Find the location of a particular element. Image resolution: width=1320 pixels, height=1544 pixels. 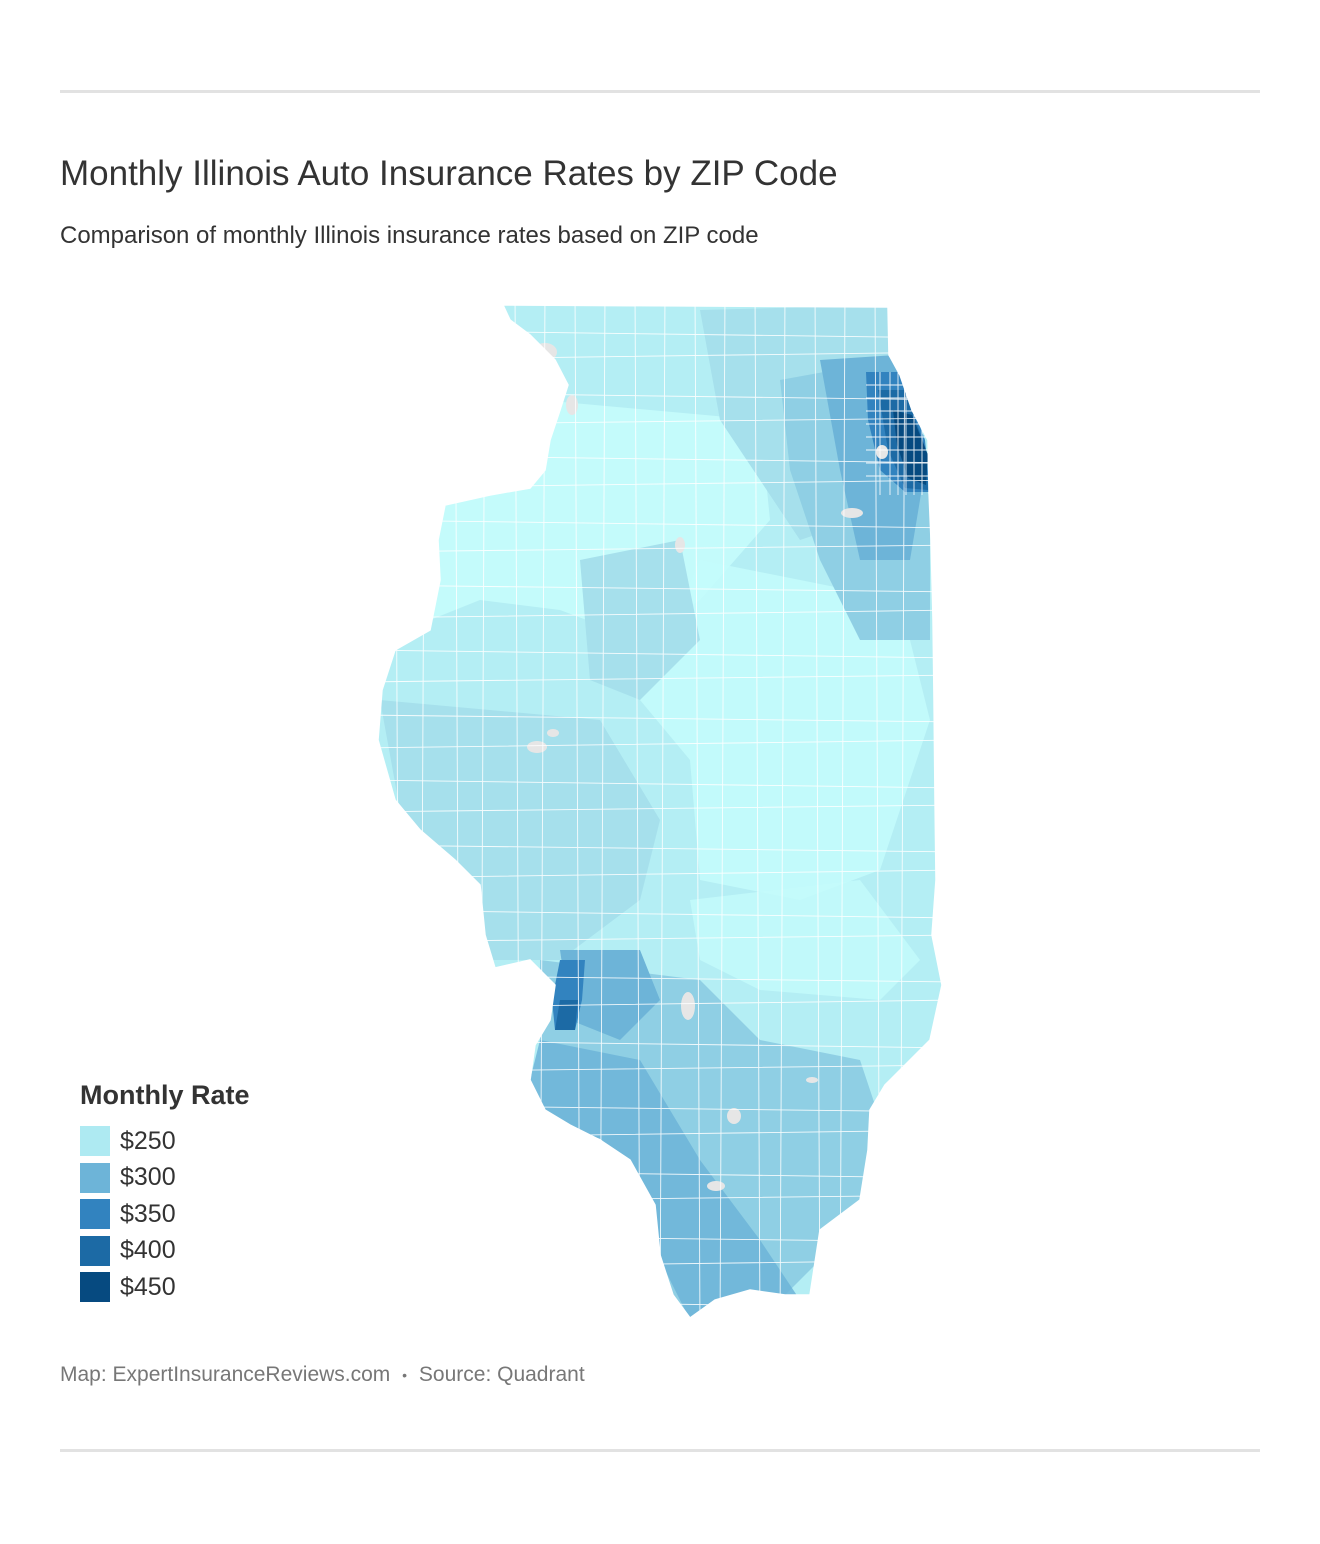

legend-item: $300 is located at coordinates (165, 1178).